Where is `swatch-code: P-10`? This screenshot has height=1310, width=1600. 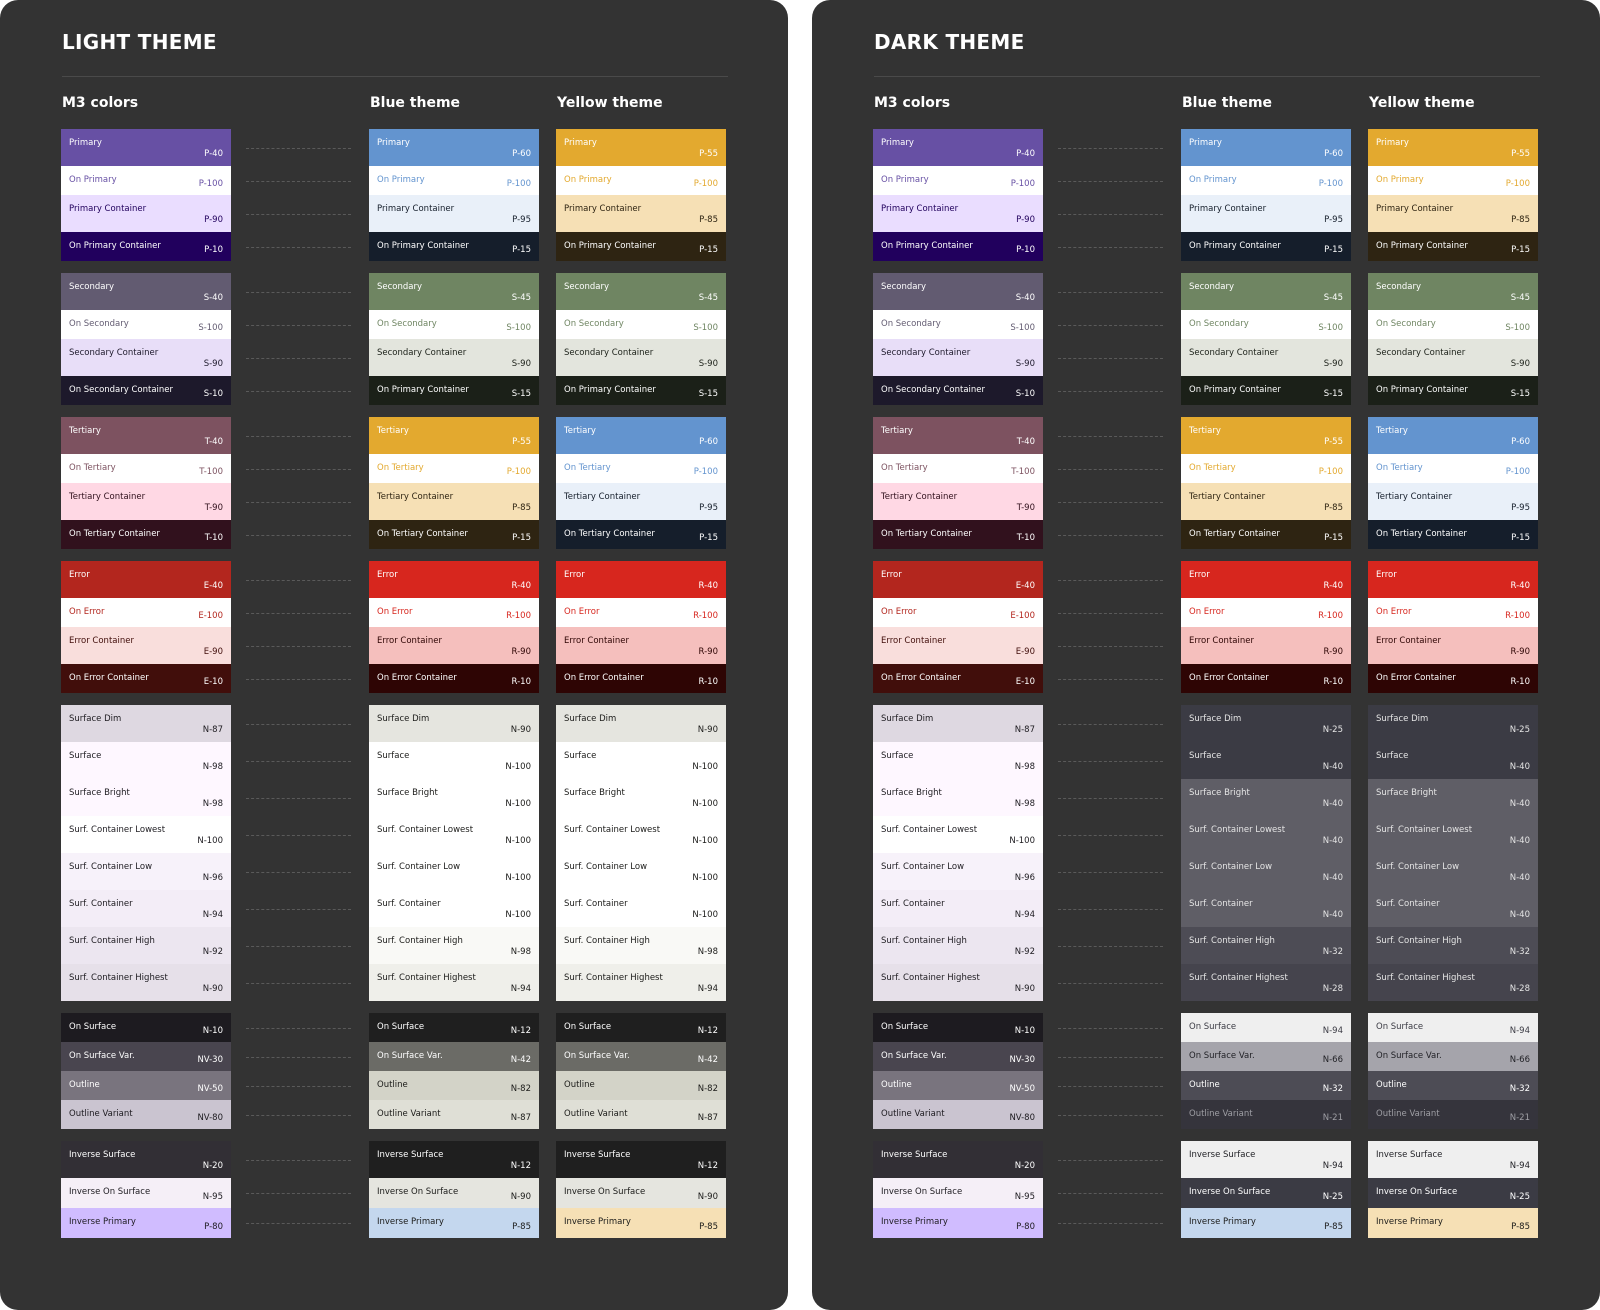
swatch-code: P-10 is located at coordinates (213, 250).